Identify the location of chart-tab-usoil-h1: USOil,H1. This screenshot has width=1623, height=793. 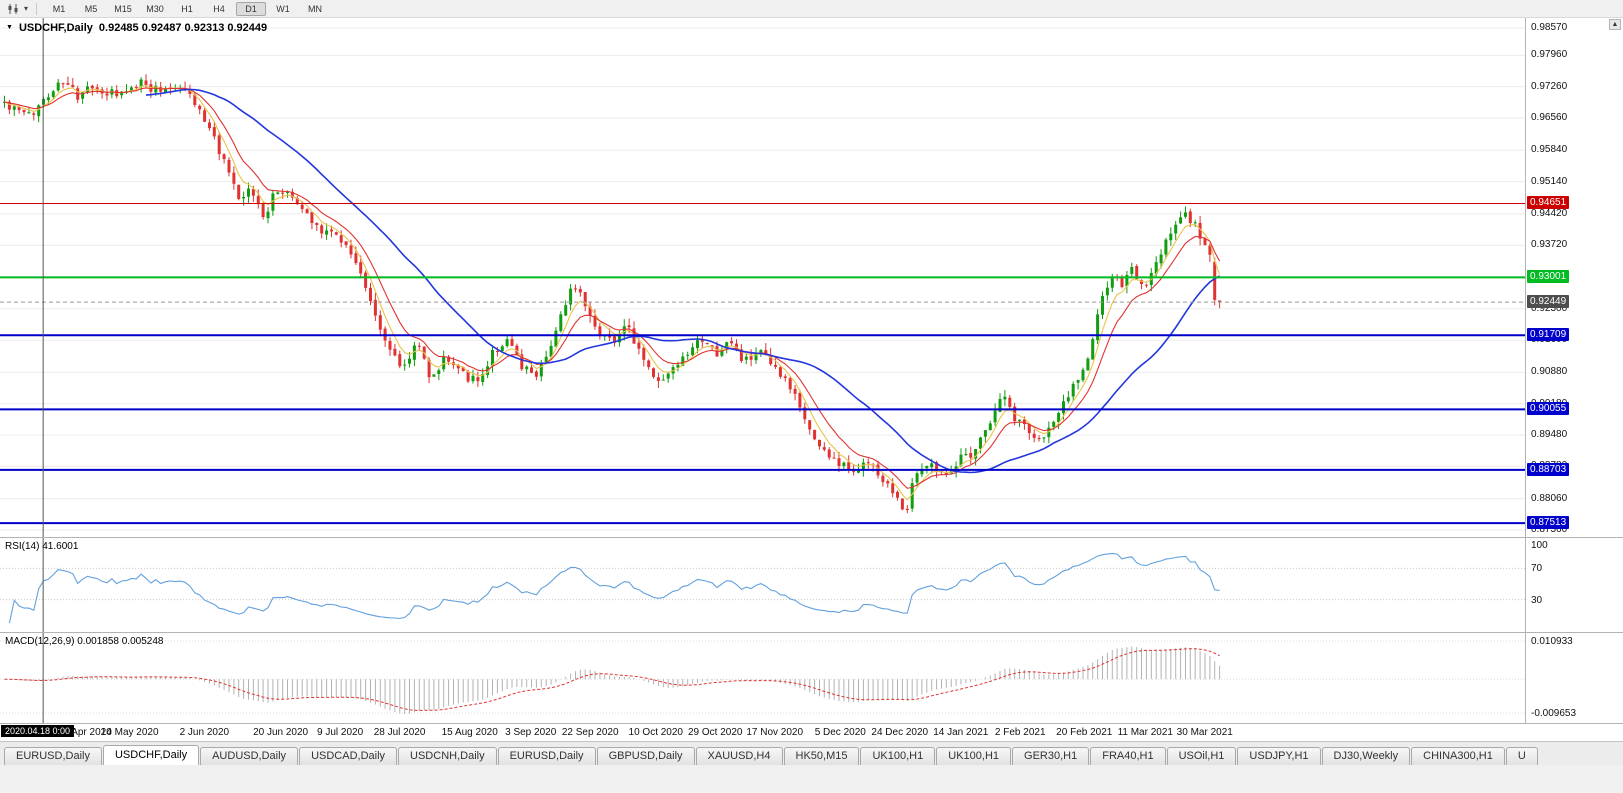
(1201, 756).